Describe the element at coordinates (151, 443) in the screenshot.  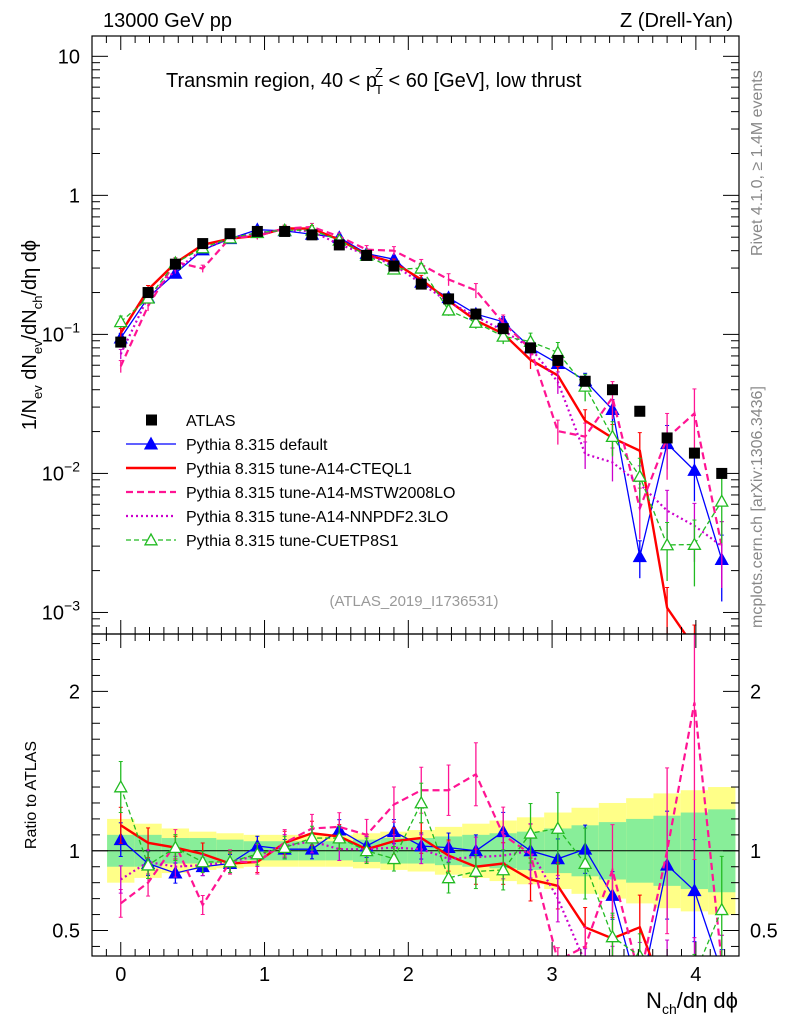
I see `legend-swatch-marker-default` at that location.